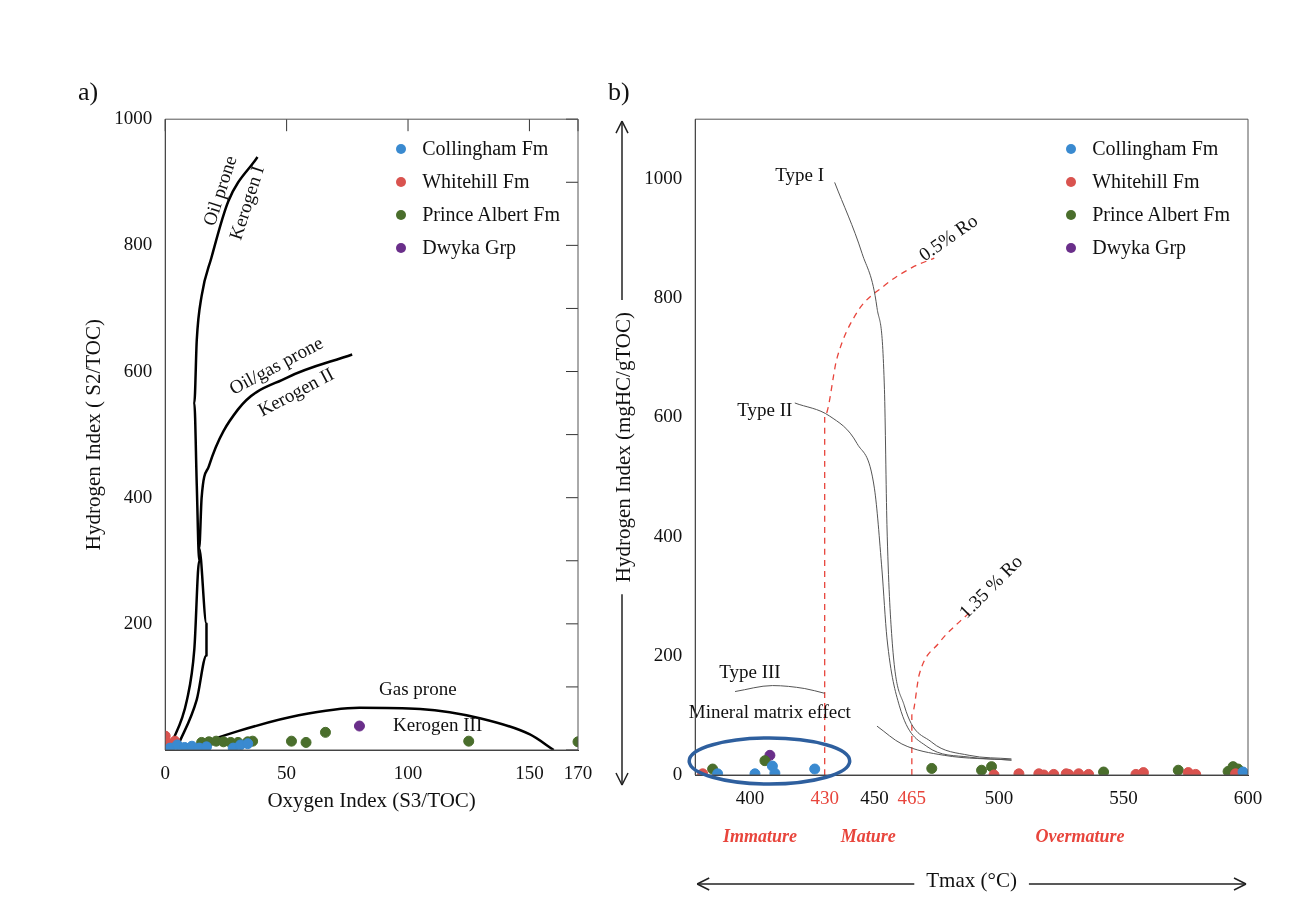 This screenshot has width=1290, height=910. Describe the element at coordinates (867, 835) in the screenshot. I see `text: Mature` at that location.